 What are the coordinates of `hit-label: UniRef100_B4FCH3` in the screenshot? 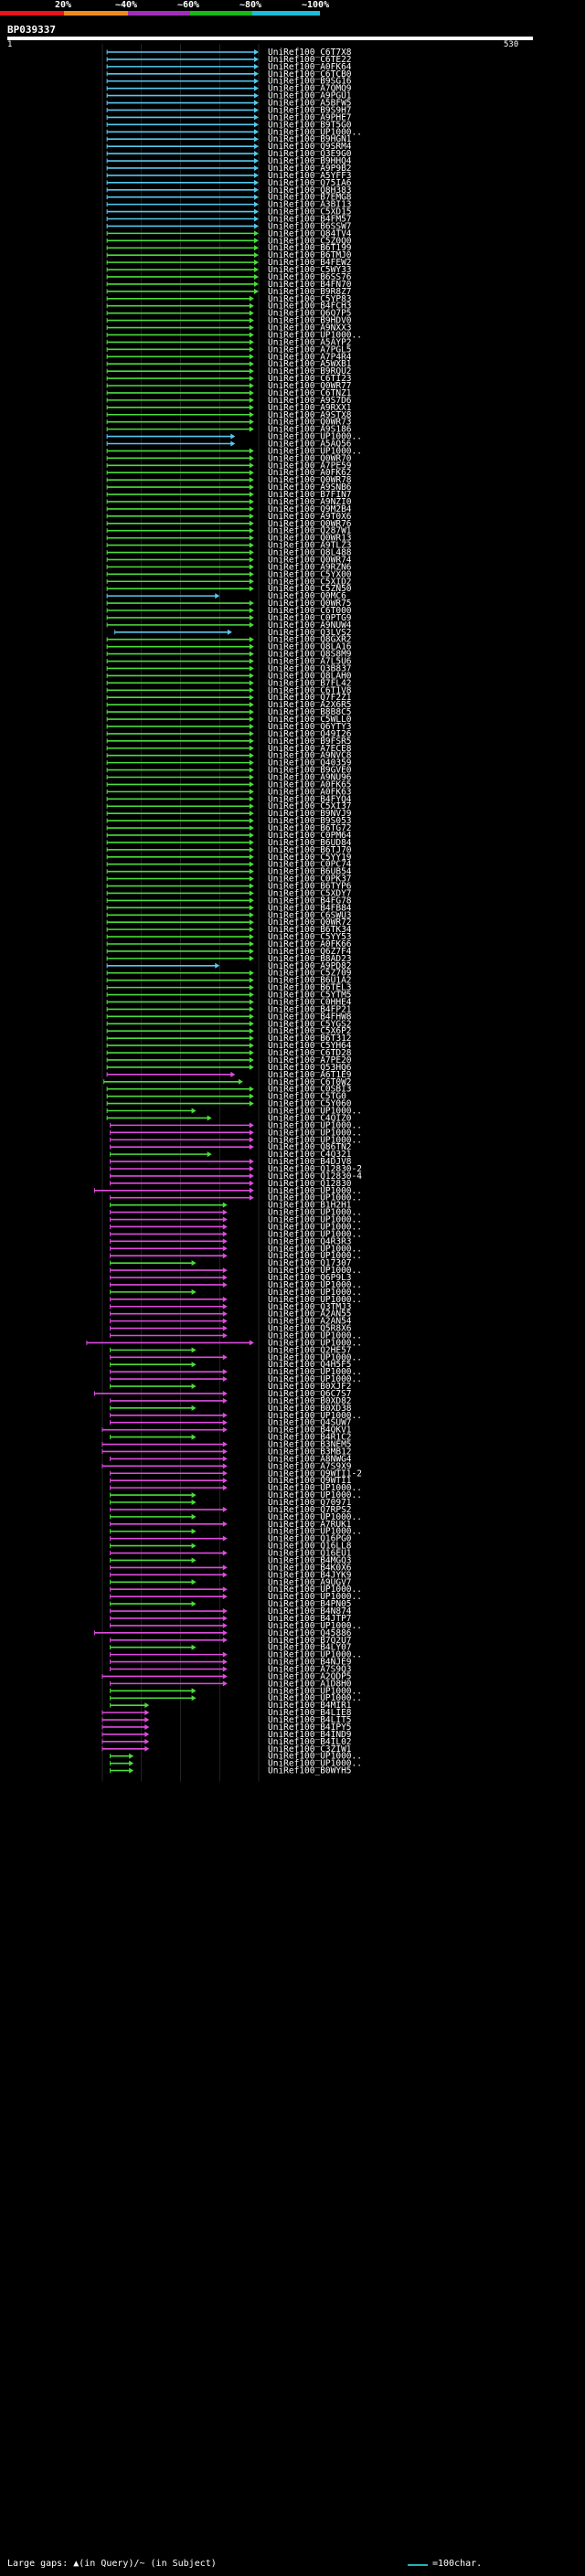 It's located at (310, 307).